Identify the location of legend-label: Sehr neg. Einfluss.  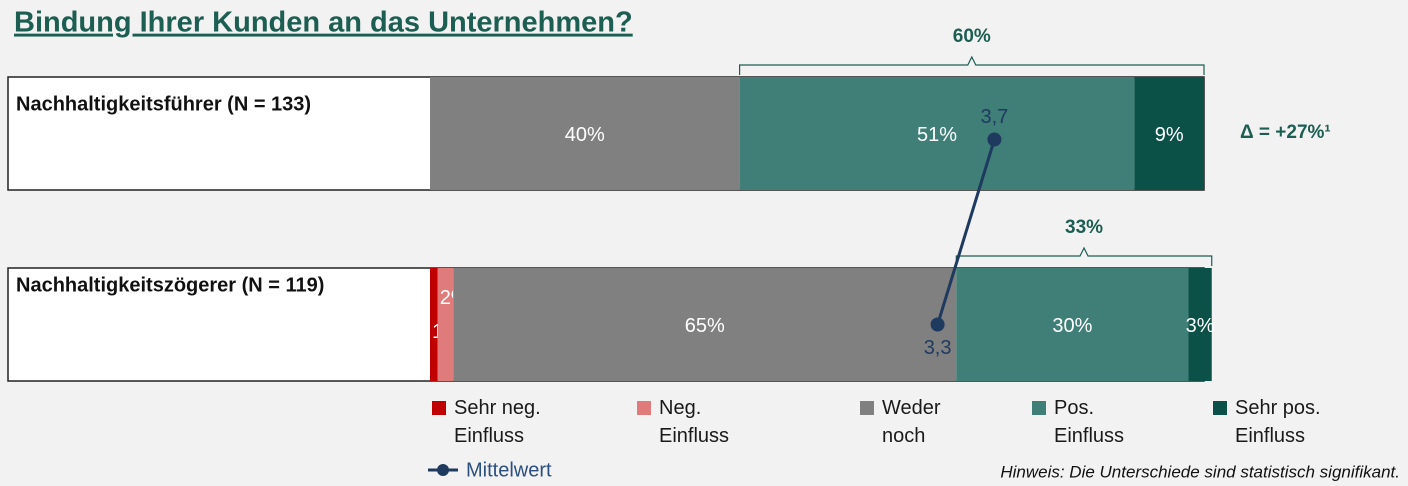
(497, 422).